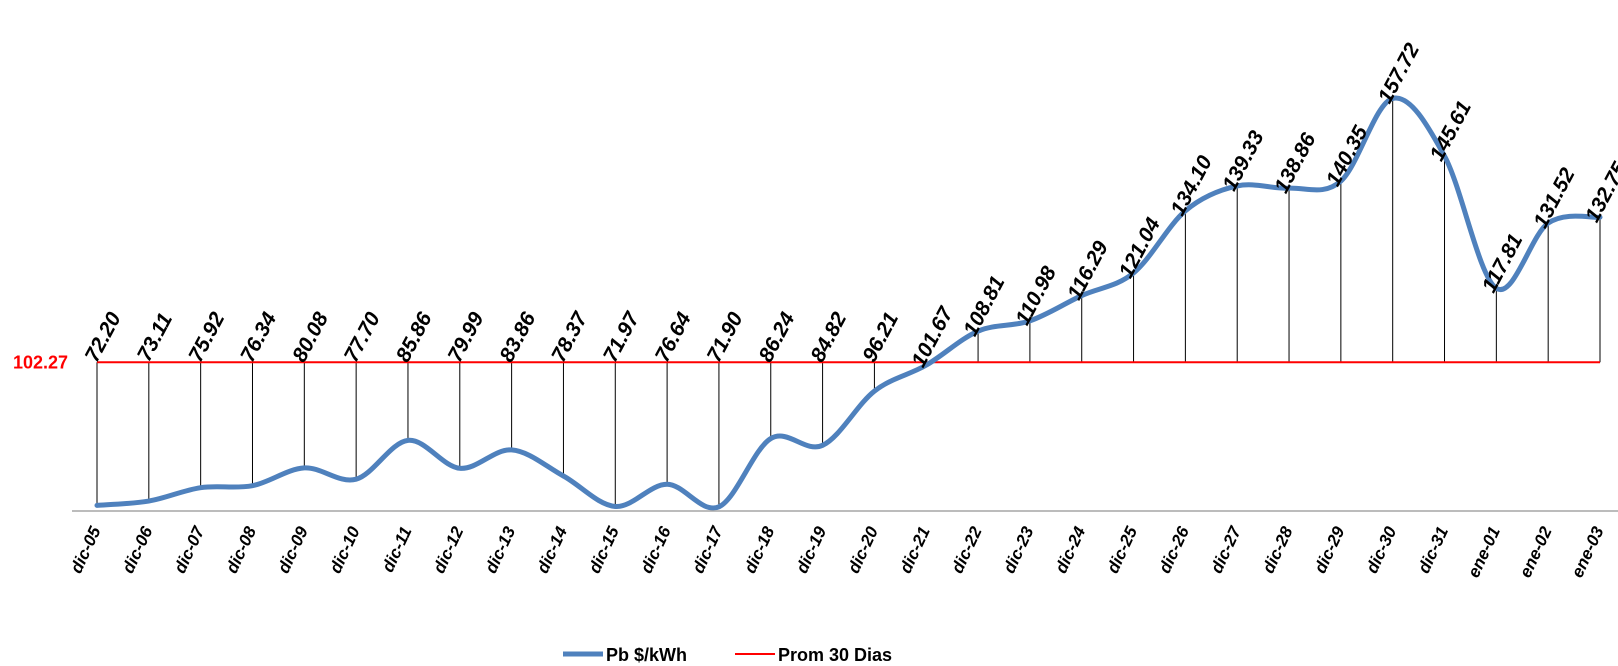  I want to click on x-tick-label-dic-29: dic-29, so click(1329, 549).